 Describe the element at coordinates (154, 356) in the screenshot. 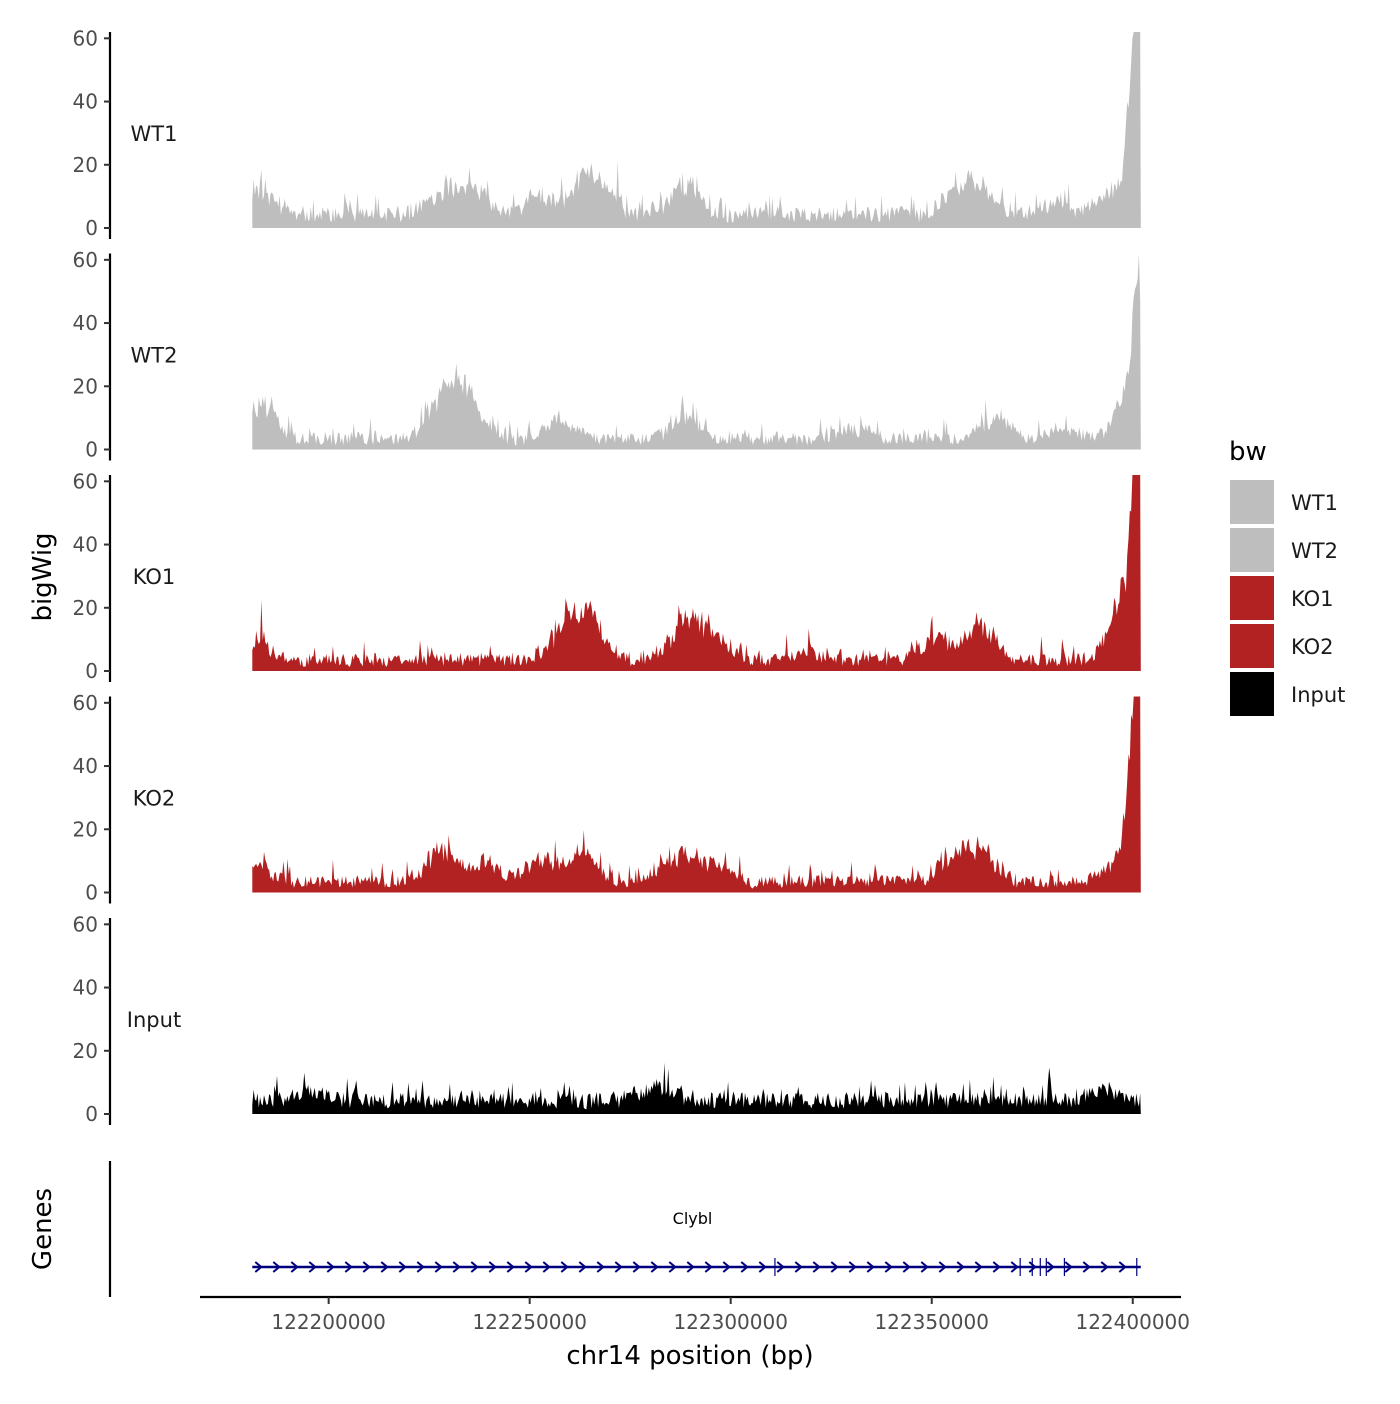

I see `track-label: WT2` at that location.